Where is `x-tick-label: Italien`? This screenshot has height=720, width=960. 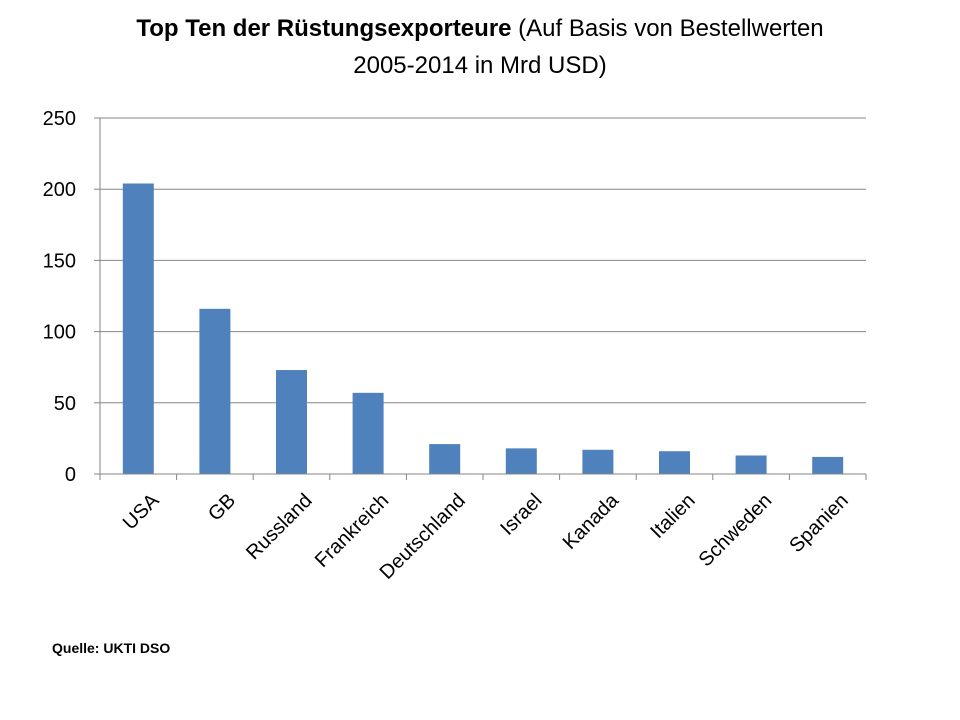
x-tick-label: Italien is located at coordinates (672, 516).